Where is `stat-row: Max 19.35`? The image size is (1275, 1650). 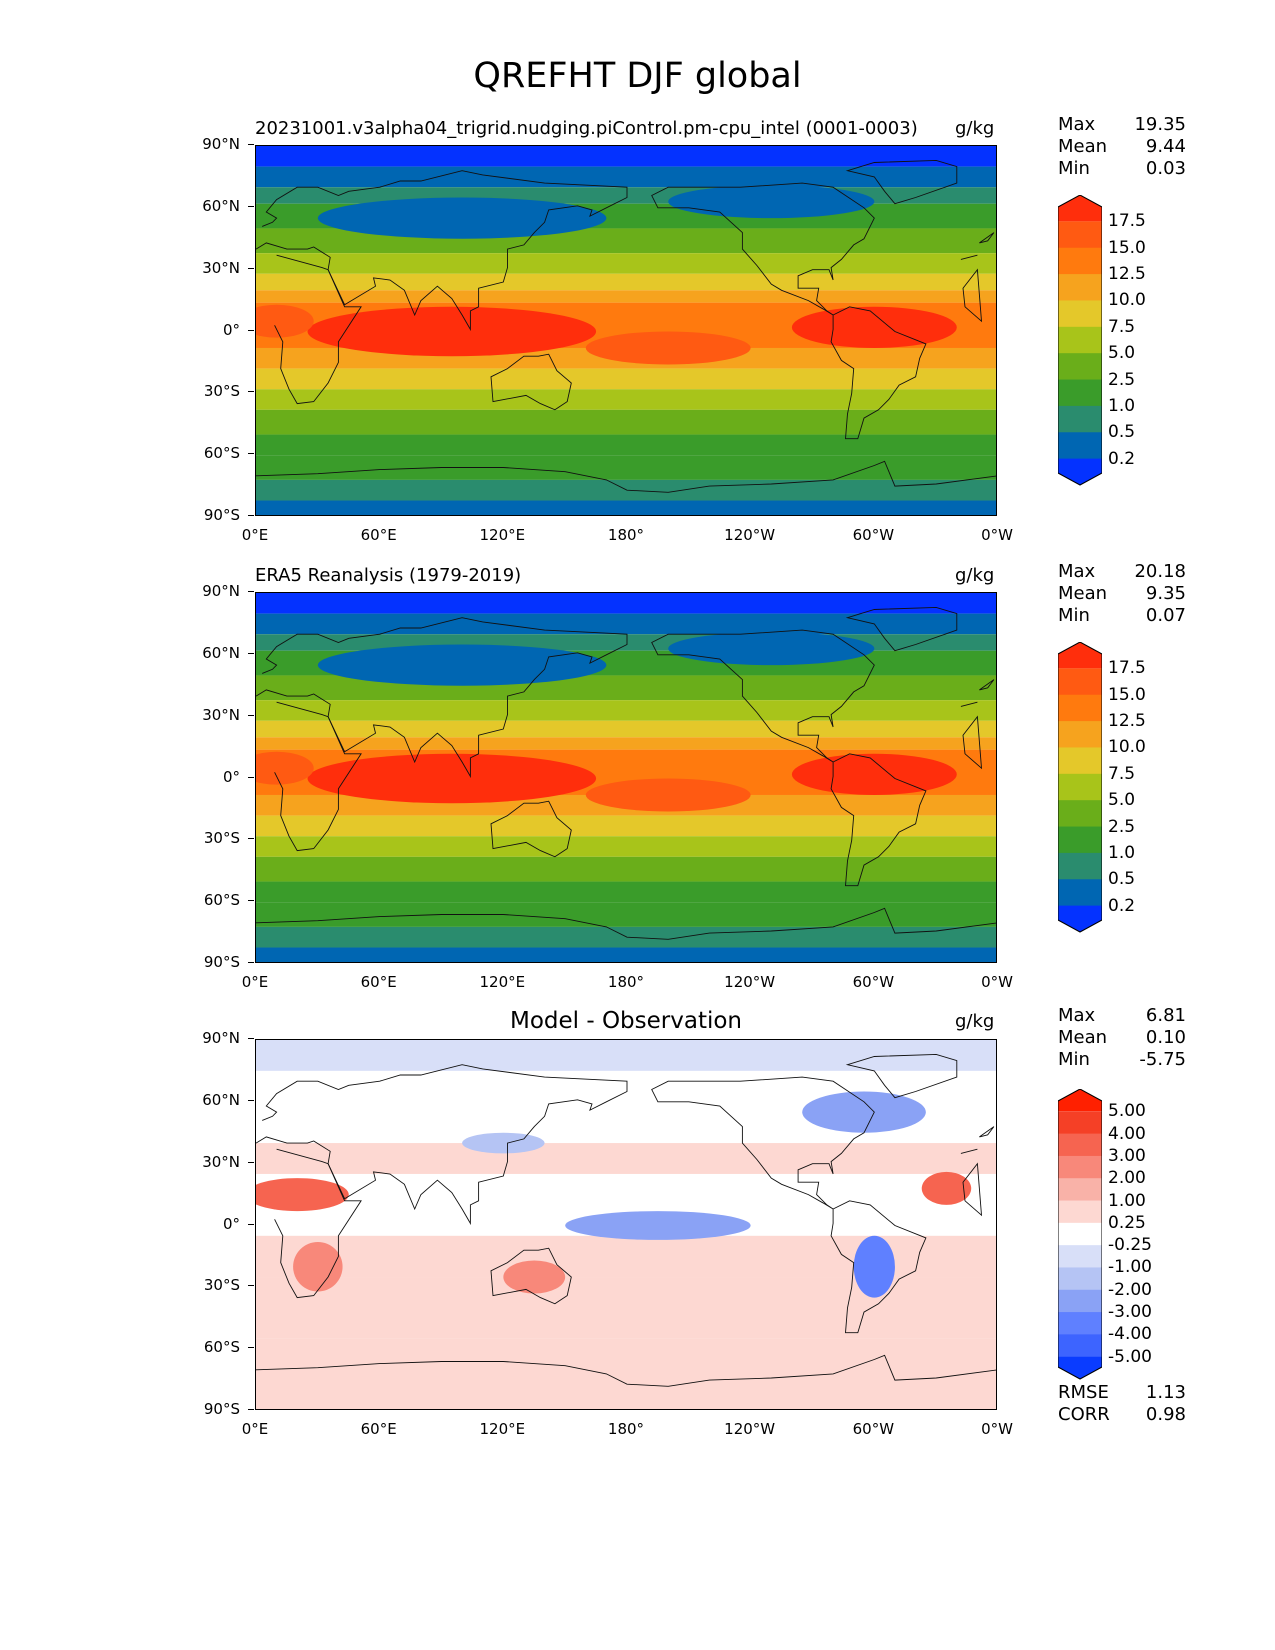 stat-row: Max 19.35 is located at coordinates (1122, 125).